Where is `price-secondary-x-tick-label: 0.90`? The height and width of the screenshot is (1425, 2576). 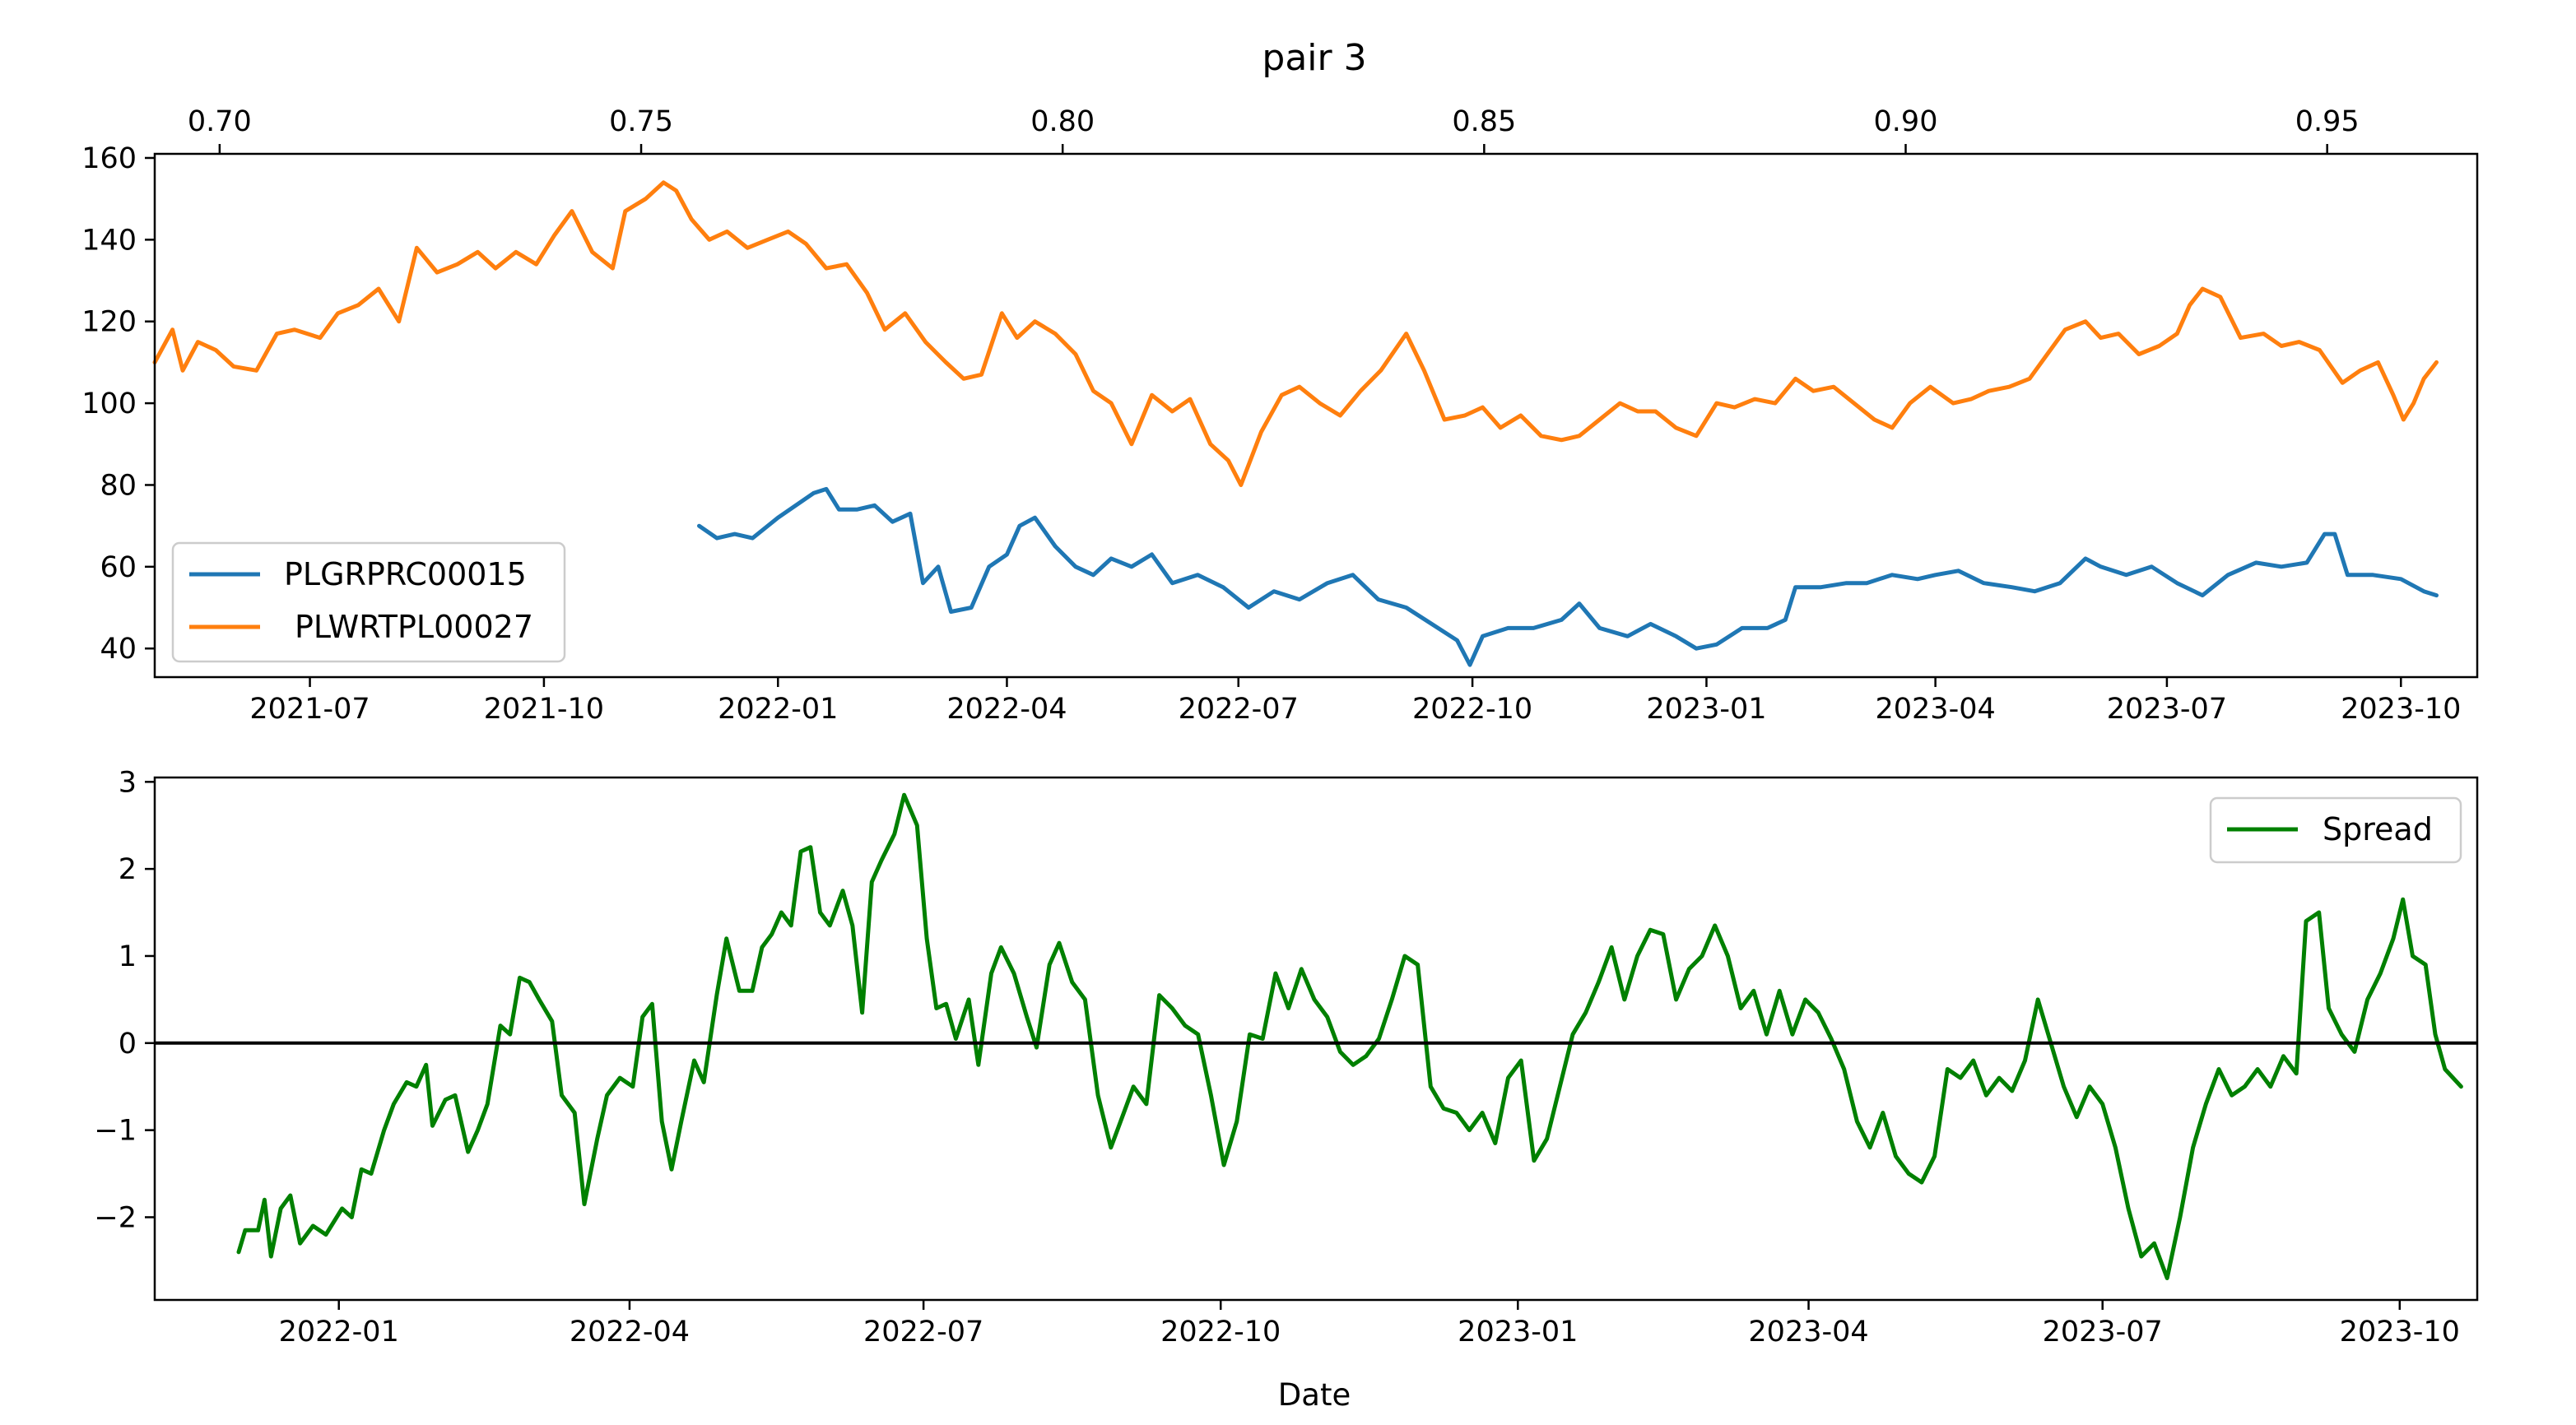
price-secondary-x-tick-label: 0.90 is located at coordinates (1906, 121).